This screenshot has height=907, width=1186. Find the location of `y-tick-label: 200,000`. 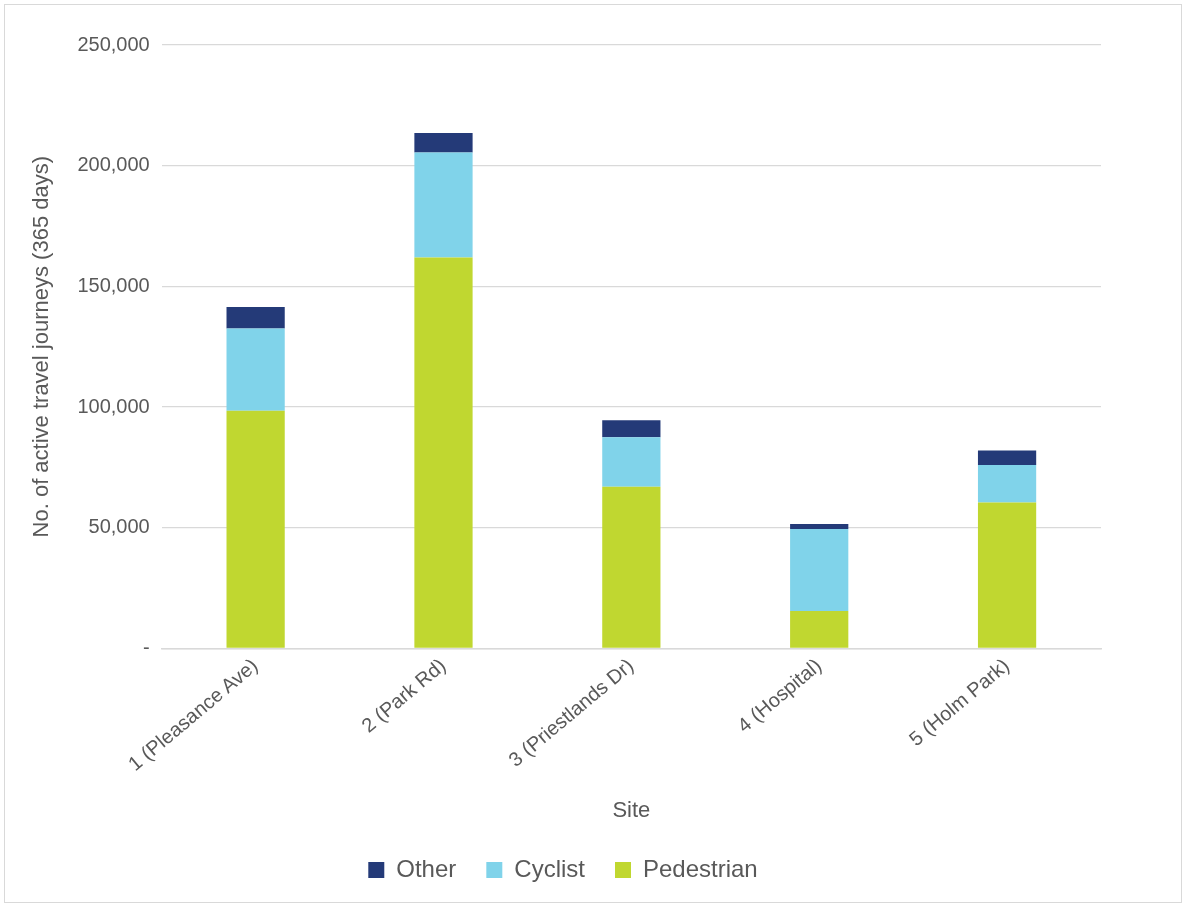

y-tick-label: 200,000 is located at coordinates (113, 164).